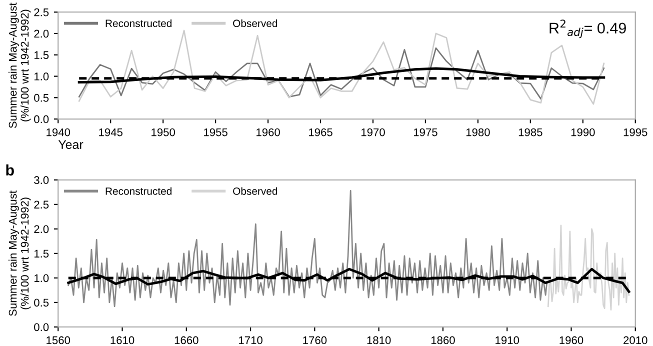 Image resolution: width=653 pixels, height=346 pixels. I want to click on x-tick-label: 1660, so click(186, 340).